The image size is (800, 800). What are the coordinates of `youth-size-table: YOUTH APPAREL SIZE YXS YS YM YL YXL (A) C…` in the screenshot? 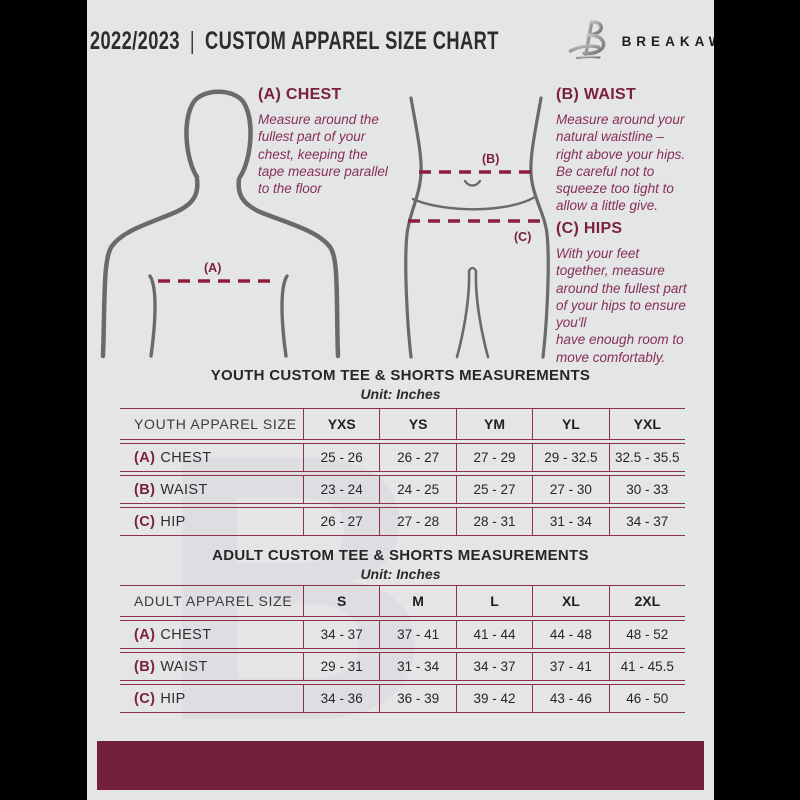 It's located at (402, 472).